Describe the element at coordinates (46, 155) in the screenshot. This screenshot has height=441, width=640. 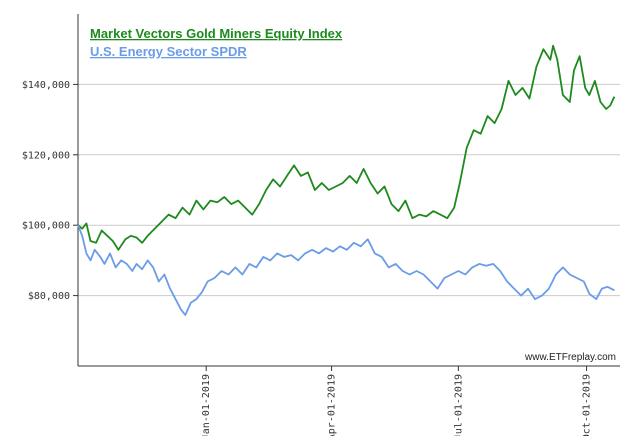
I see `y-tick-label: $120,000` at that location.